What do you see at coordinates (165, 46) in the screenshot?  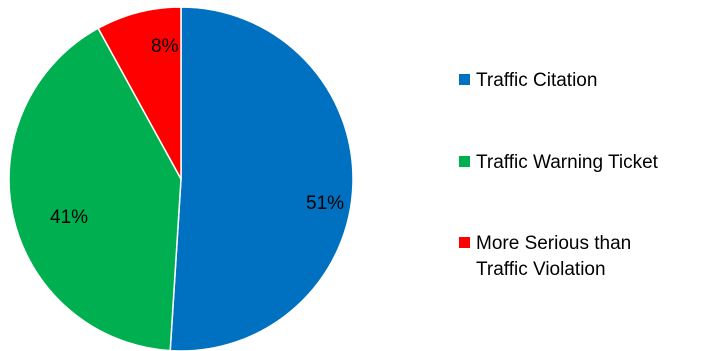 I see `data-label-more-serious: 8%` at bounding box center [165, 46].